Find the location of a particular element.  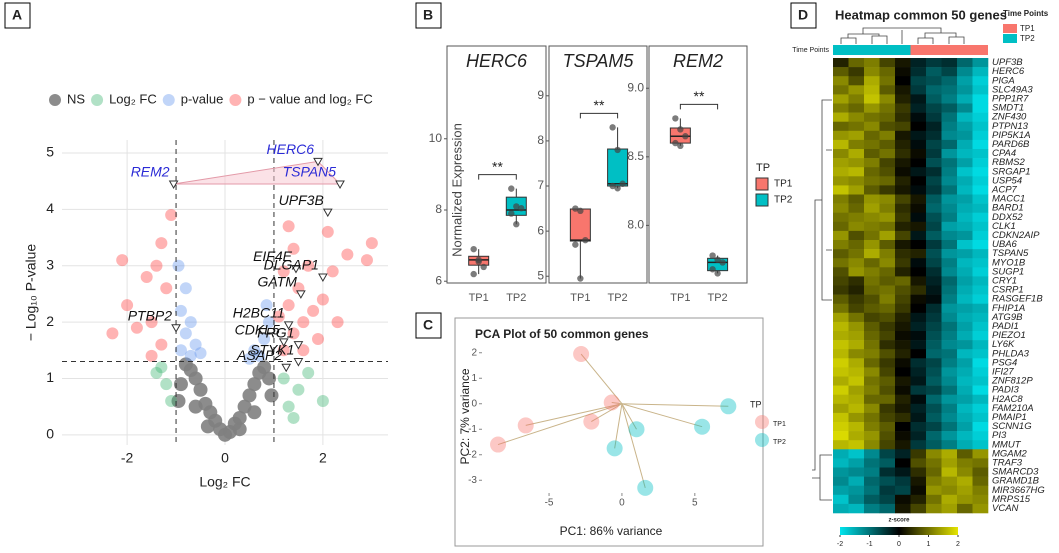

gene-label: UPF3B is located at coordinates (301, 200).